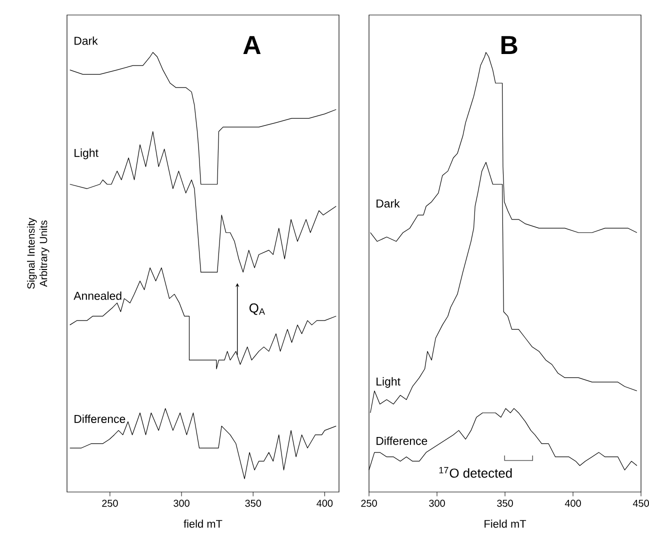  What do you see at coordinates (86, 40) in the screenshot?
I see `text: Dark` at bounding box center [86, 40].